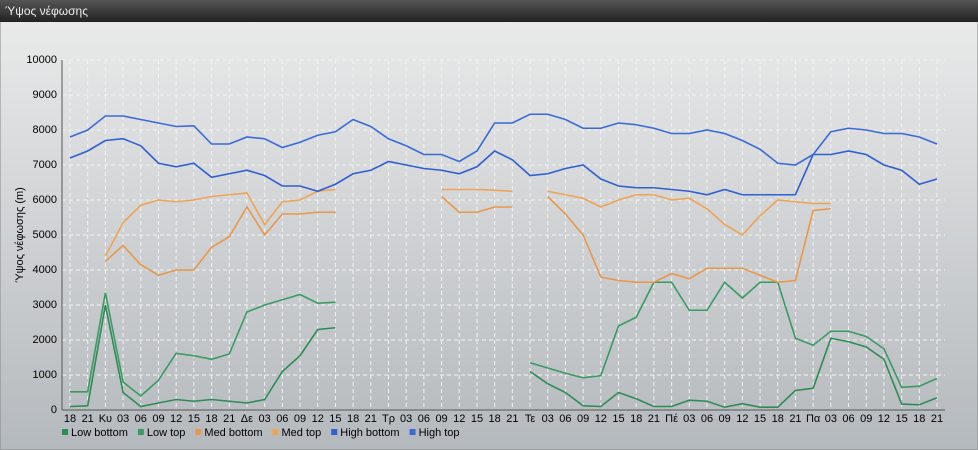  What do you see at coordinates (54, 410) in the screenshot?
I see `y-tick-label: 0` at bounding box center [54, 410].